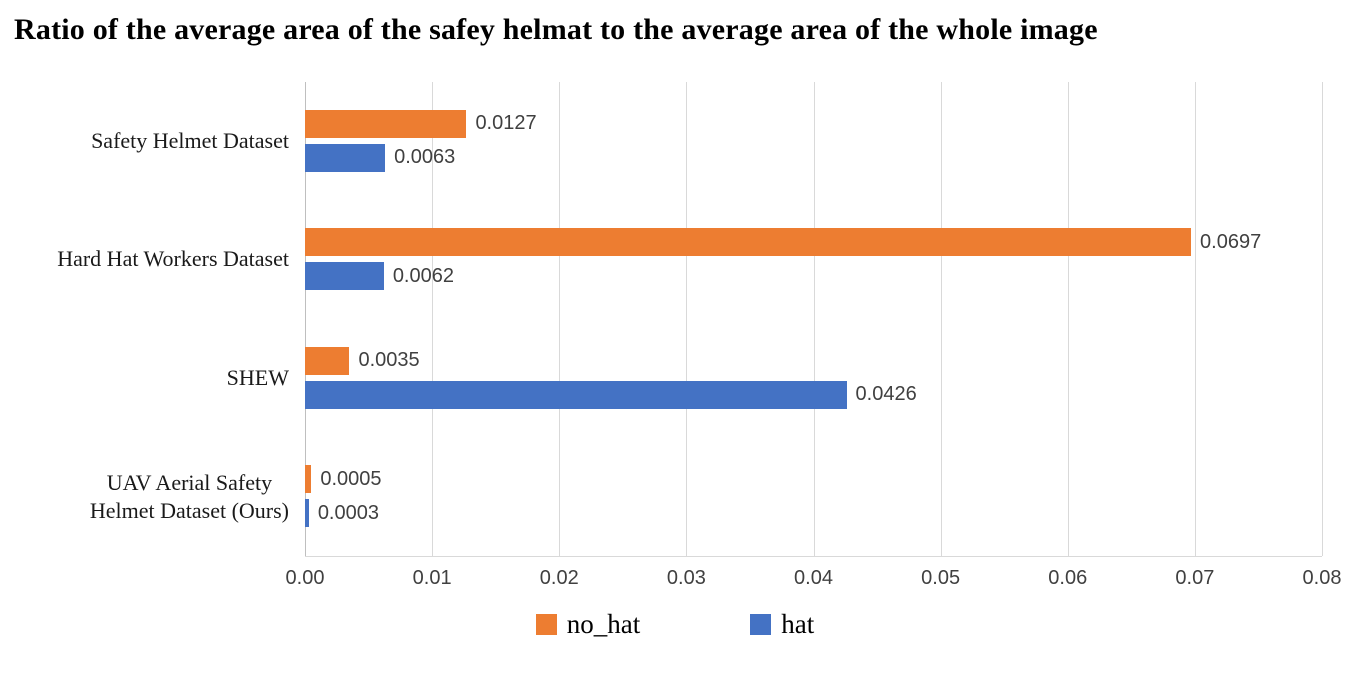 The height and width of the screenshot is (673, 1350). Describe the element at coordinates (257, 378) in the screenshot. I see `y-axis-category-label-text: SHEW` at that location.